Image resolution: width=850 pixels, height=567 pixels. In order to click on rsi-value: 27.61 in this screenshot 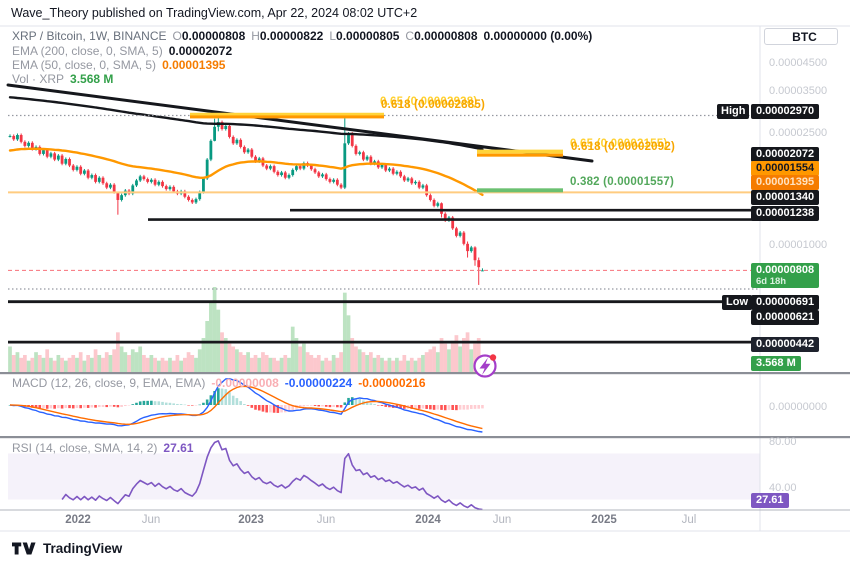, I will do `click(178, 448)`.